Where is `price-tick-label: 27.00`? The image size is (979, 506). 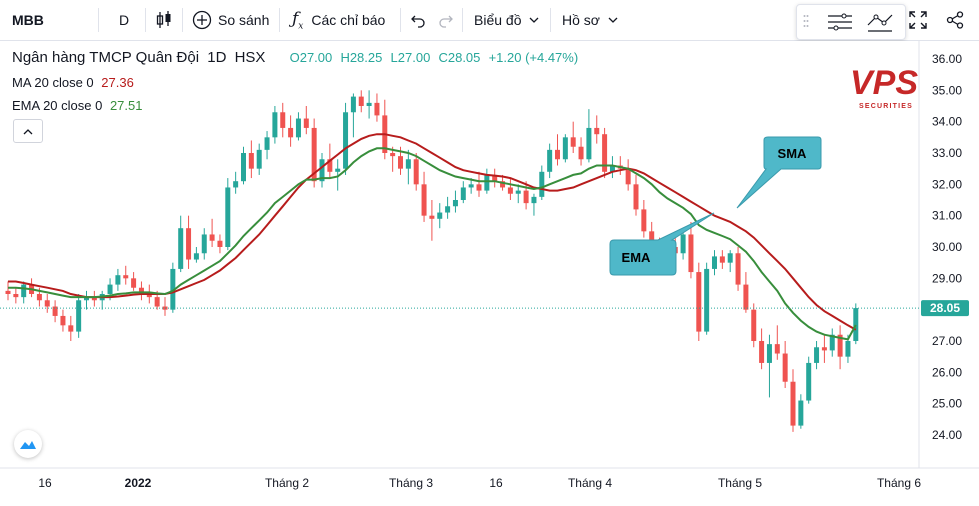
price-tick-label: 27.00 is located at coordinates (947, 341).